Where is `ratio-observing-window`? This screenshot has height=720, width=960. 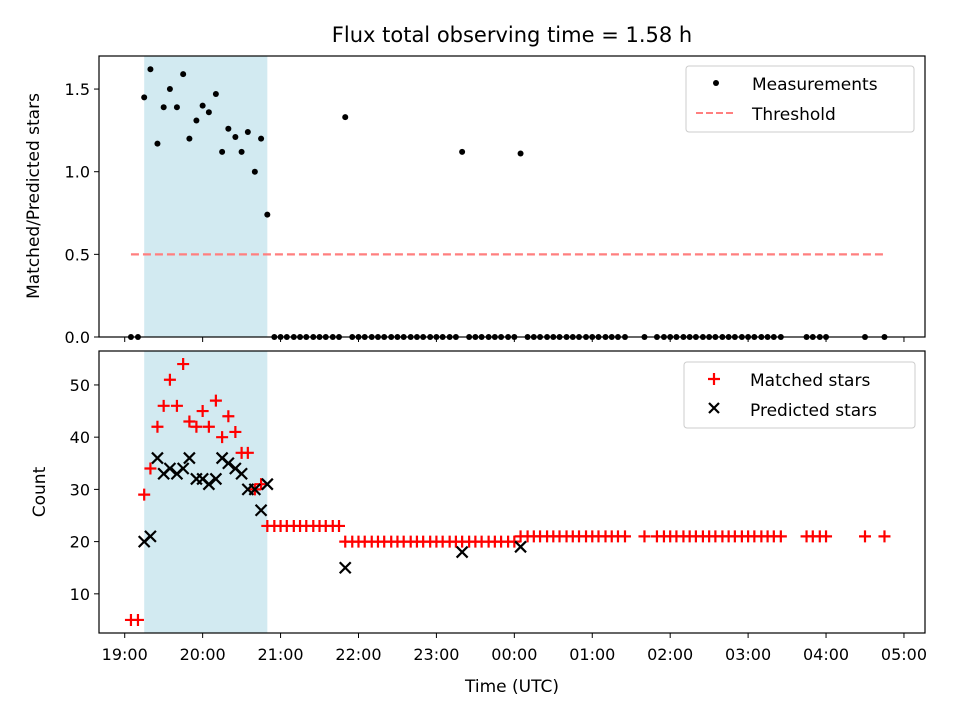 ratio-observing-window is located at coordinates (206, 196).